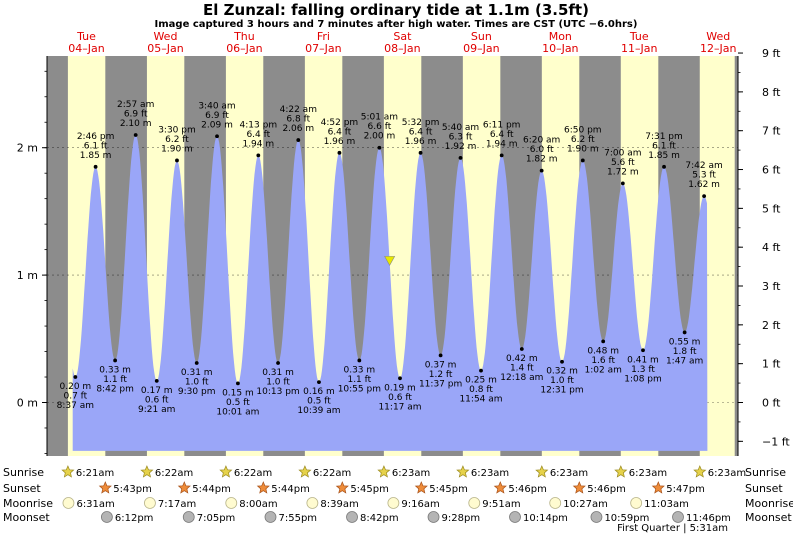 Image resolution: width=793 pixels, height=537 pixels. I want to click on tide-label: 2.09 m, so click(217, 125).